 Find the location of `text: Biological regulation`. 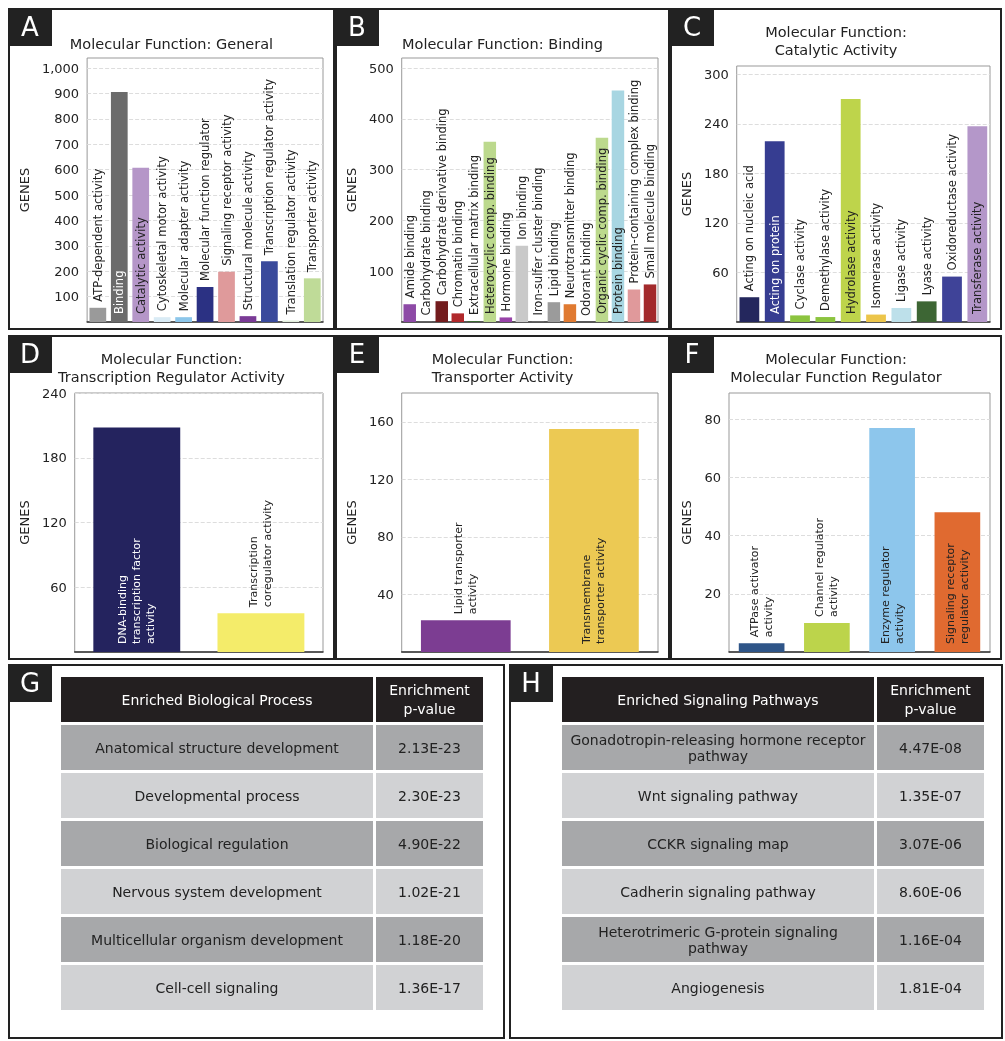

text: Biological regulation is located at coordinates (217, 843).